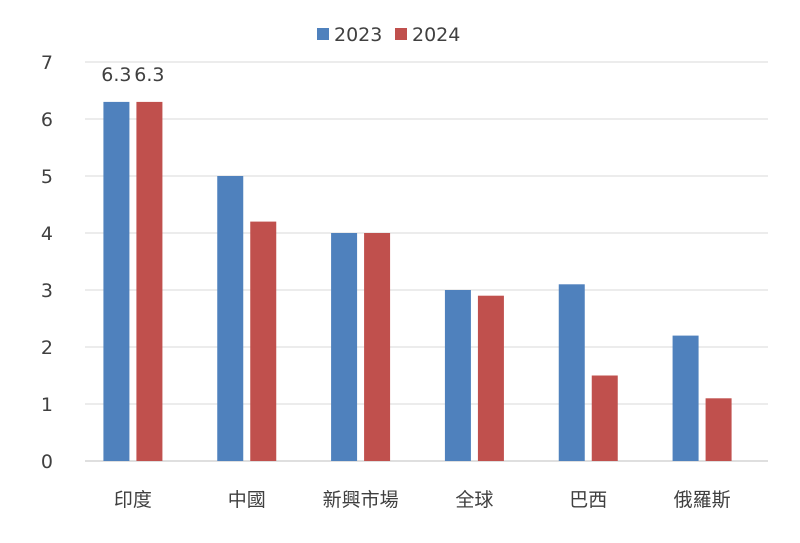 This screenshot has height=543, width=800. What do you see at coordinates (422, 500) in the screenshot?
I see `x-axis-categories: 印度 中國 新興市場 全球 巴西 俄羅斯` at bounding box center [422, 500].